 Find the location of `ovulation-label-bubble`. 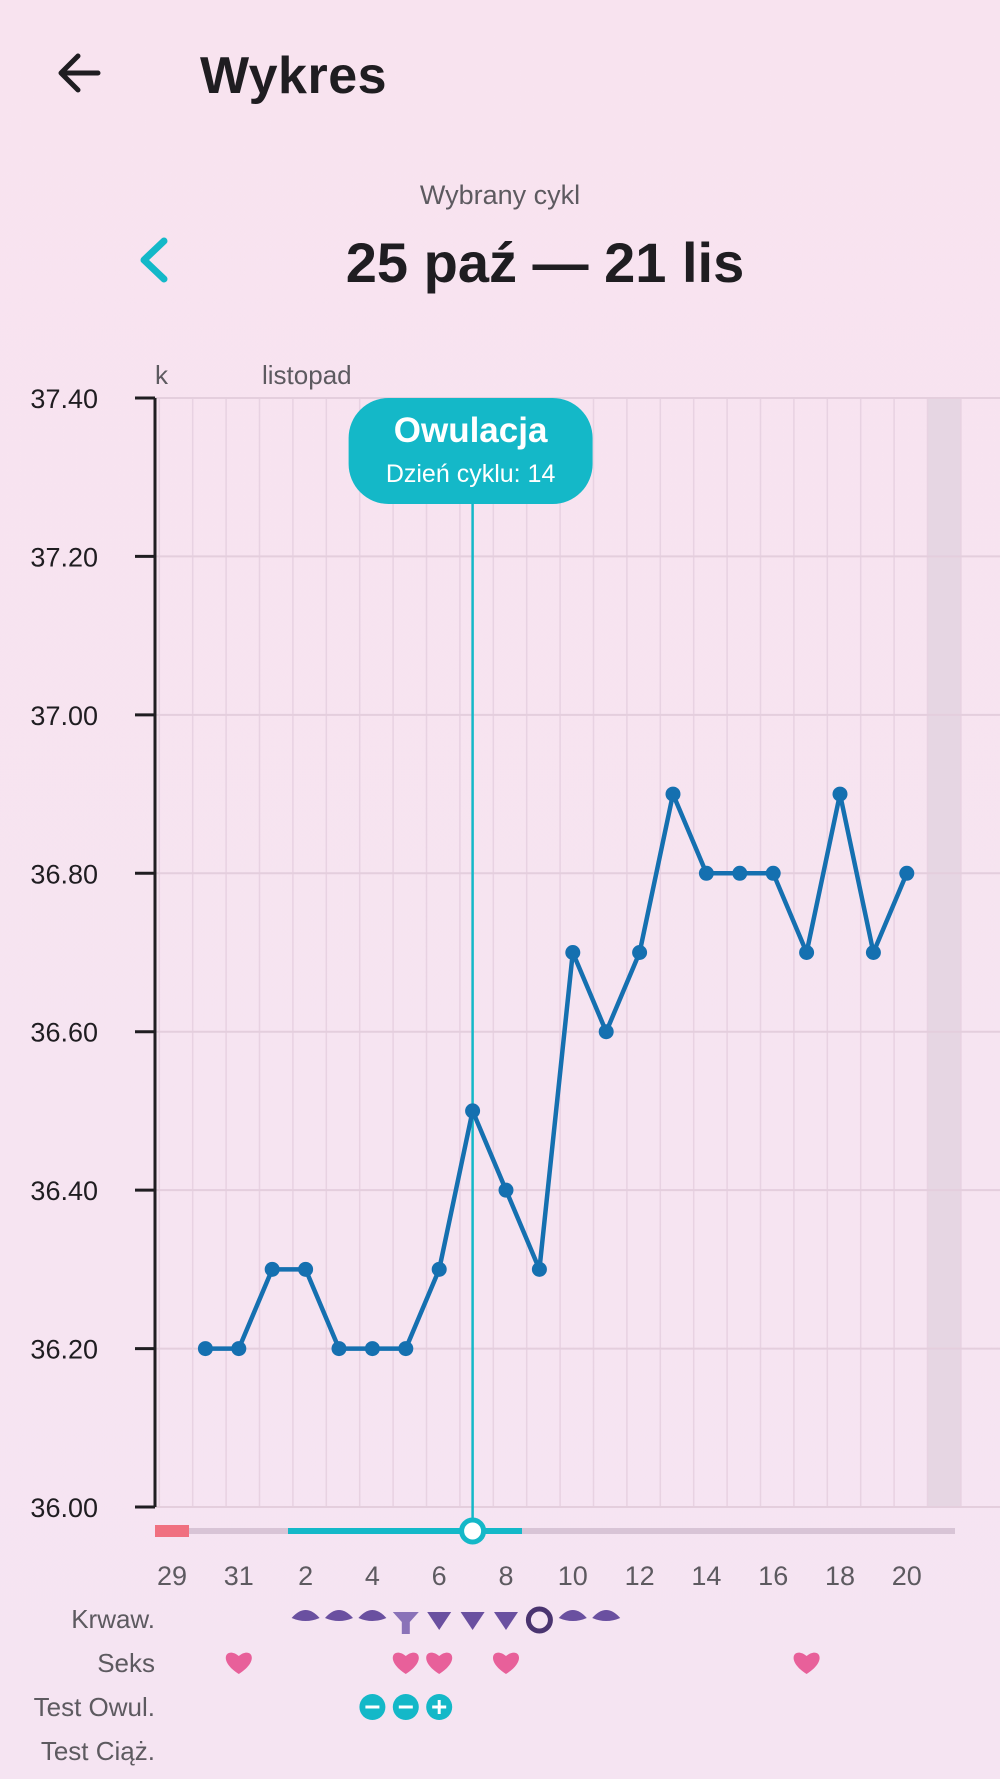

ovulation-label-bubble is located at coordinates (470, 451).